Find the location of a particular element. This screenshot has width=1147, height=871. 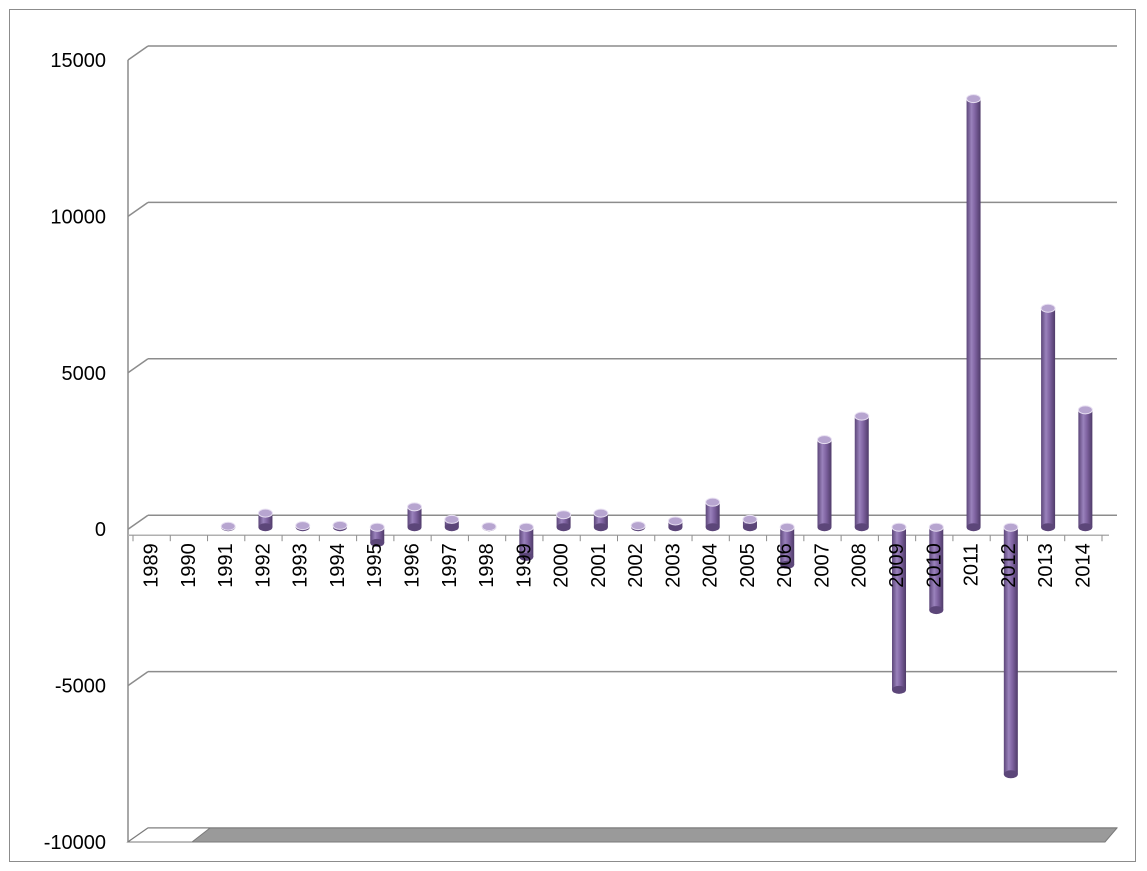

x-tick-label: 2001 is located at coordinates (599, 565).